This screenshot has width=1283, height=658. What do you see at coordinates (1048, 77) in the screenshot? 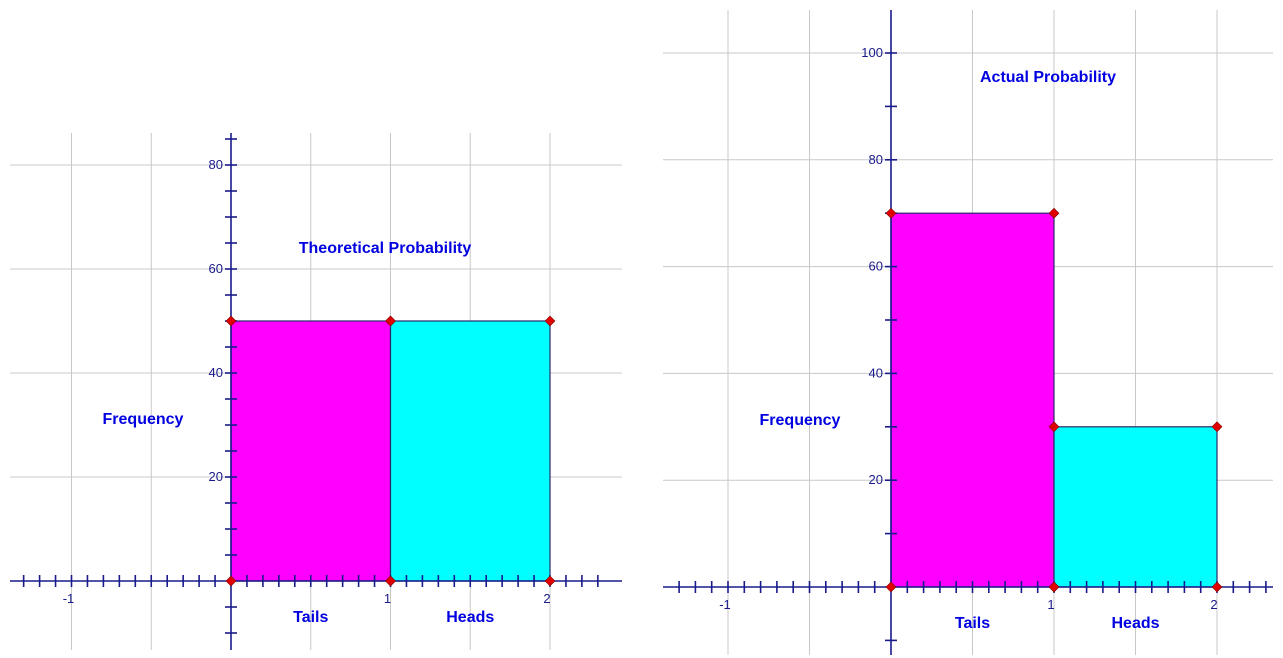
I see `chart-title: Actual Probability` at bounding box center [1048, 77].